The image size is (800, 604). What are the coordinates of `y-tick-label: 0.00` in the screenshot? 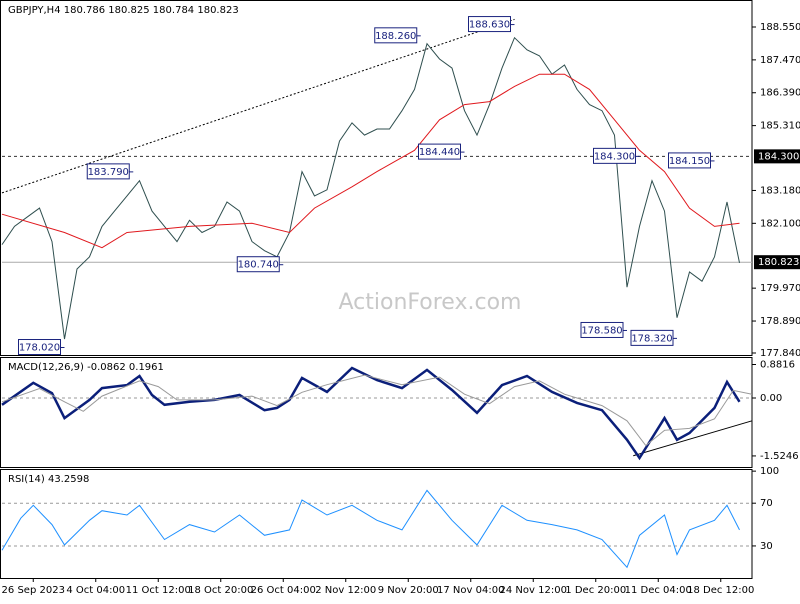 It's located at (771, 398).